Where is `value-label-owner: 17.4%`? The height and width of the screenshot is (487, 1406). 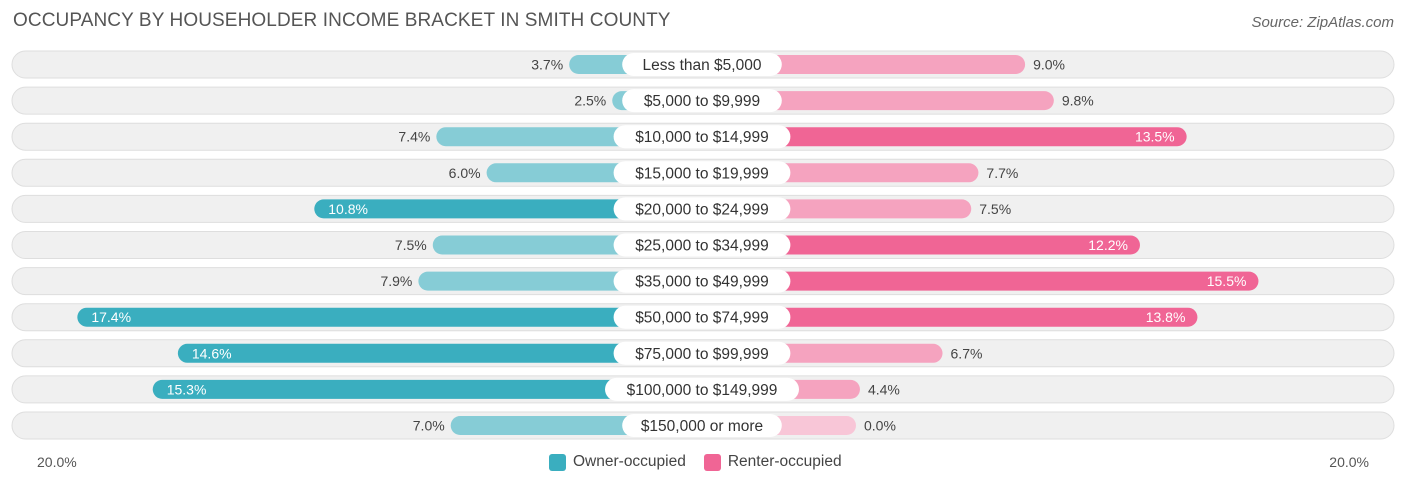 value-label-owner: 17.4% is located at coordinates (111, 317).